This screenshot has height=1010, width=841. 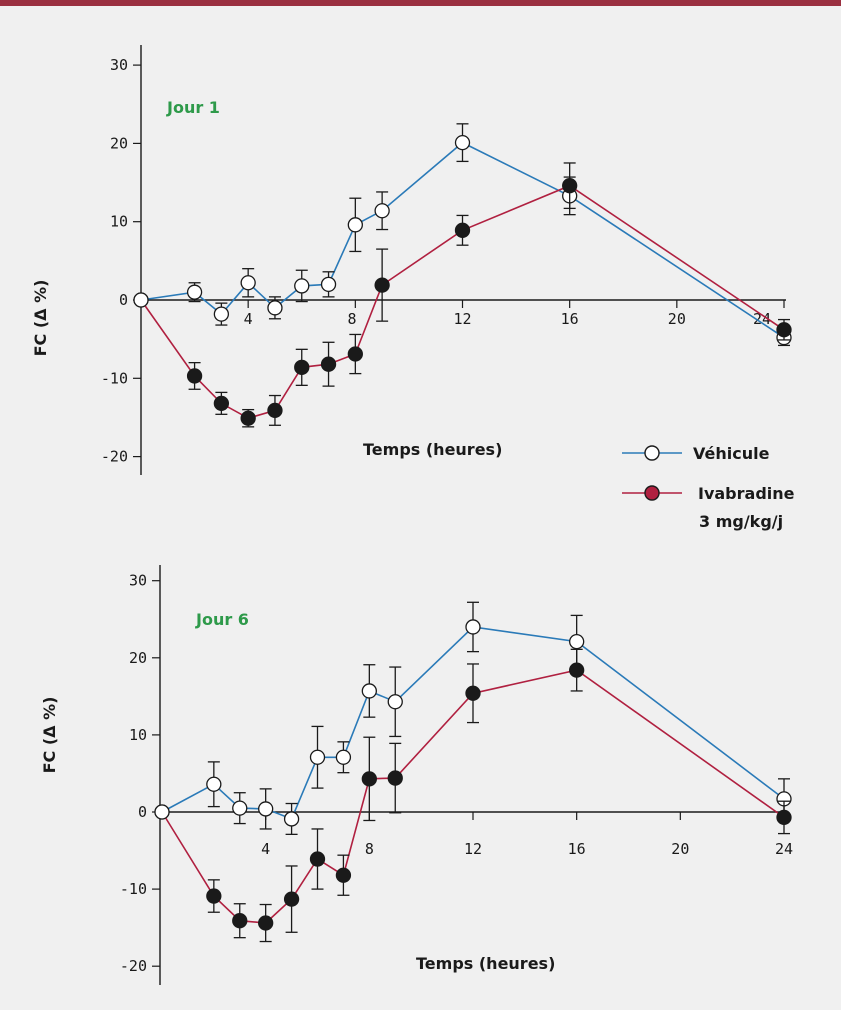 I want to click on chart-1-y-tick-label: -10, so click(x=114, y=378).